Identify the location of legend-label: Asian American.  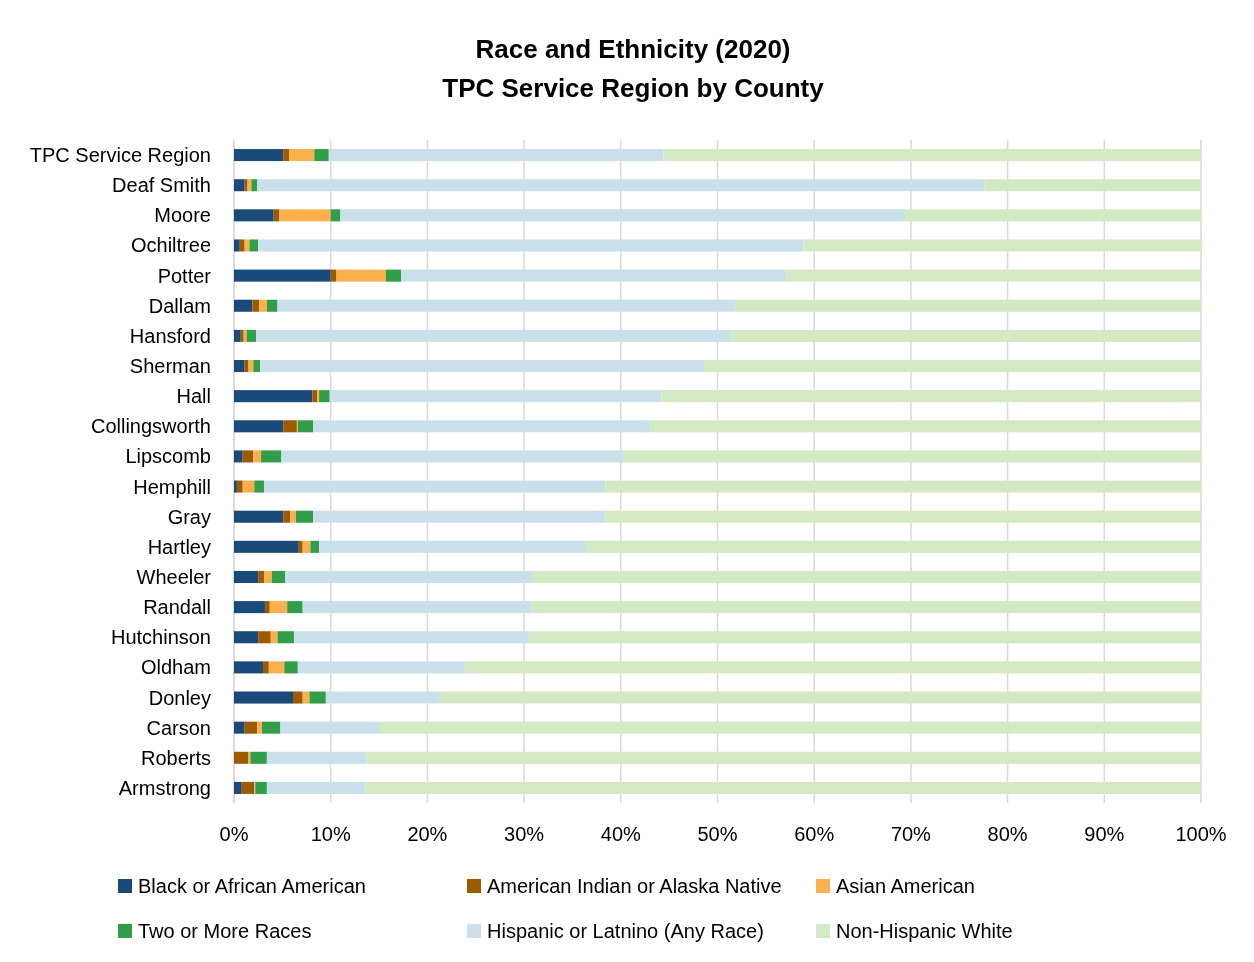
(905, 886).